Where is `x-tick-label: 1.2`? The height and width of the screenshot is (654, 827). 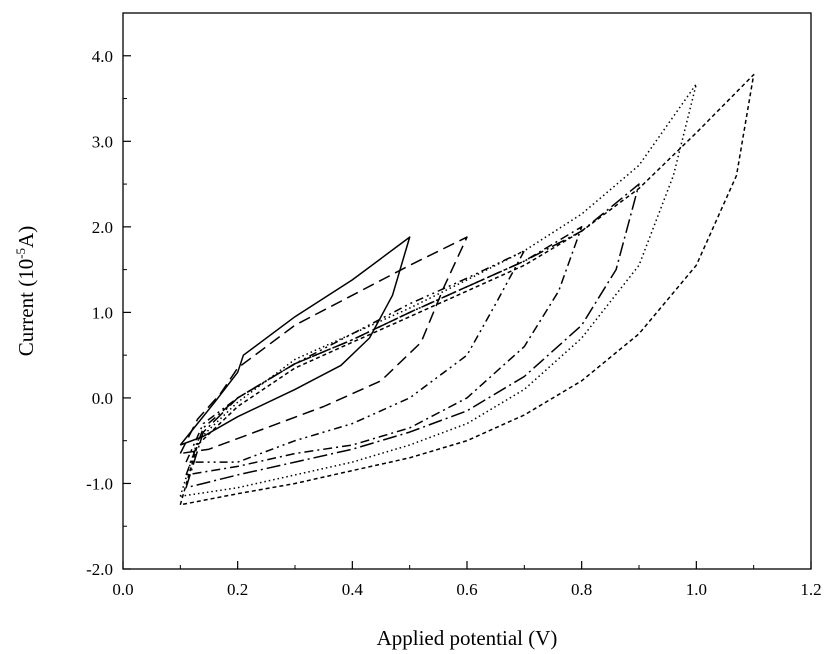 x-tick-label: 1.2 is located at coordinates (810, 589).